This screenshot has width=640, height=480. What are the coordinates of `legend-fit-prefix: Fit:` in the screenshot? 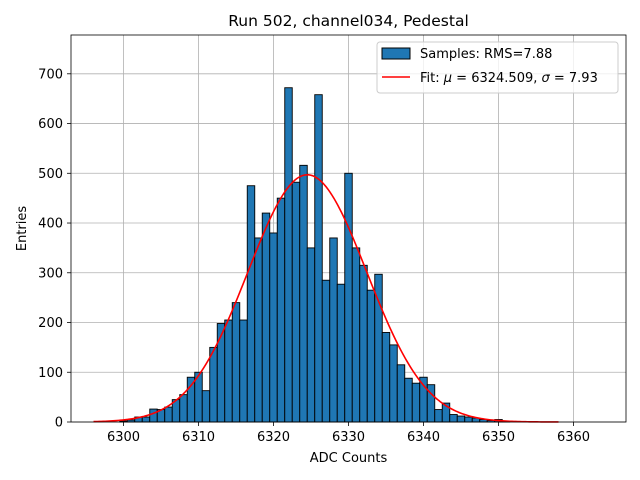 It's located at (432, 78).